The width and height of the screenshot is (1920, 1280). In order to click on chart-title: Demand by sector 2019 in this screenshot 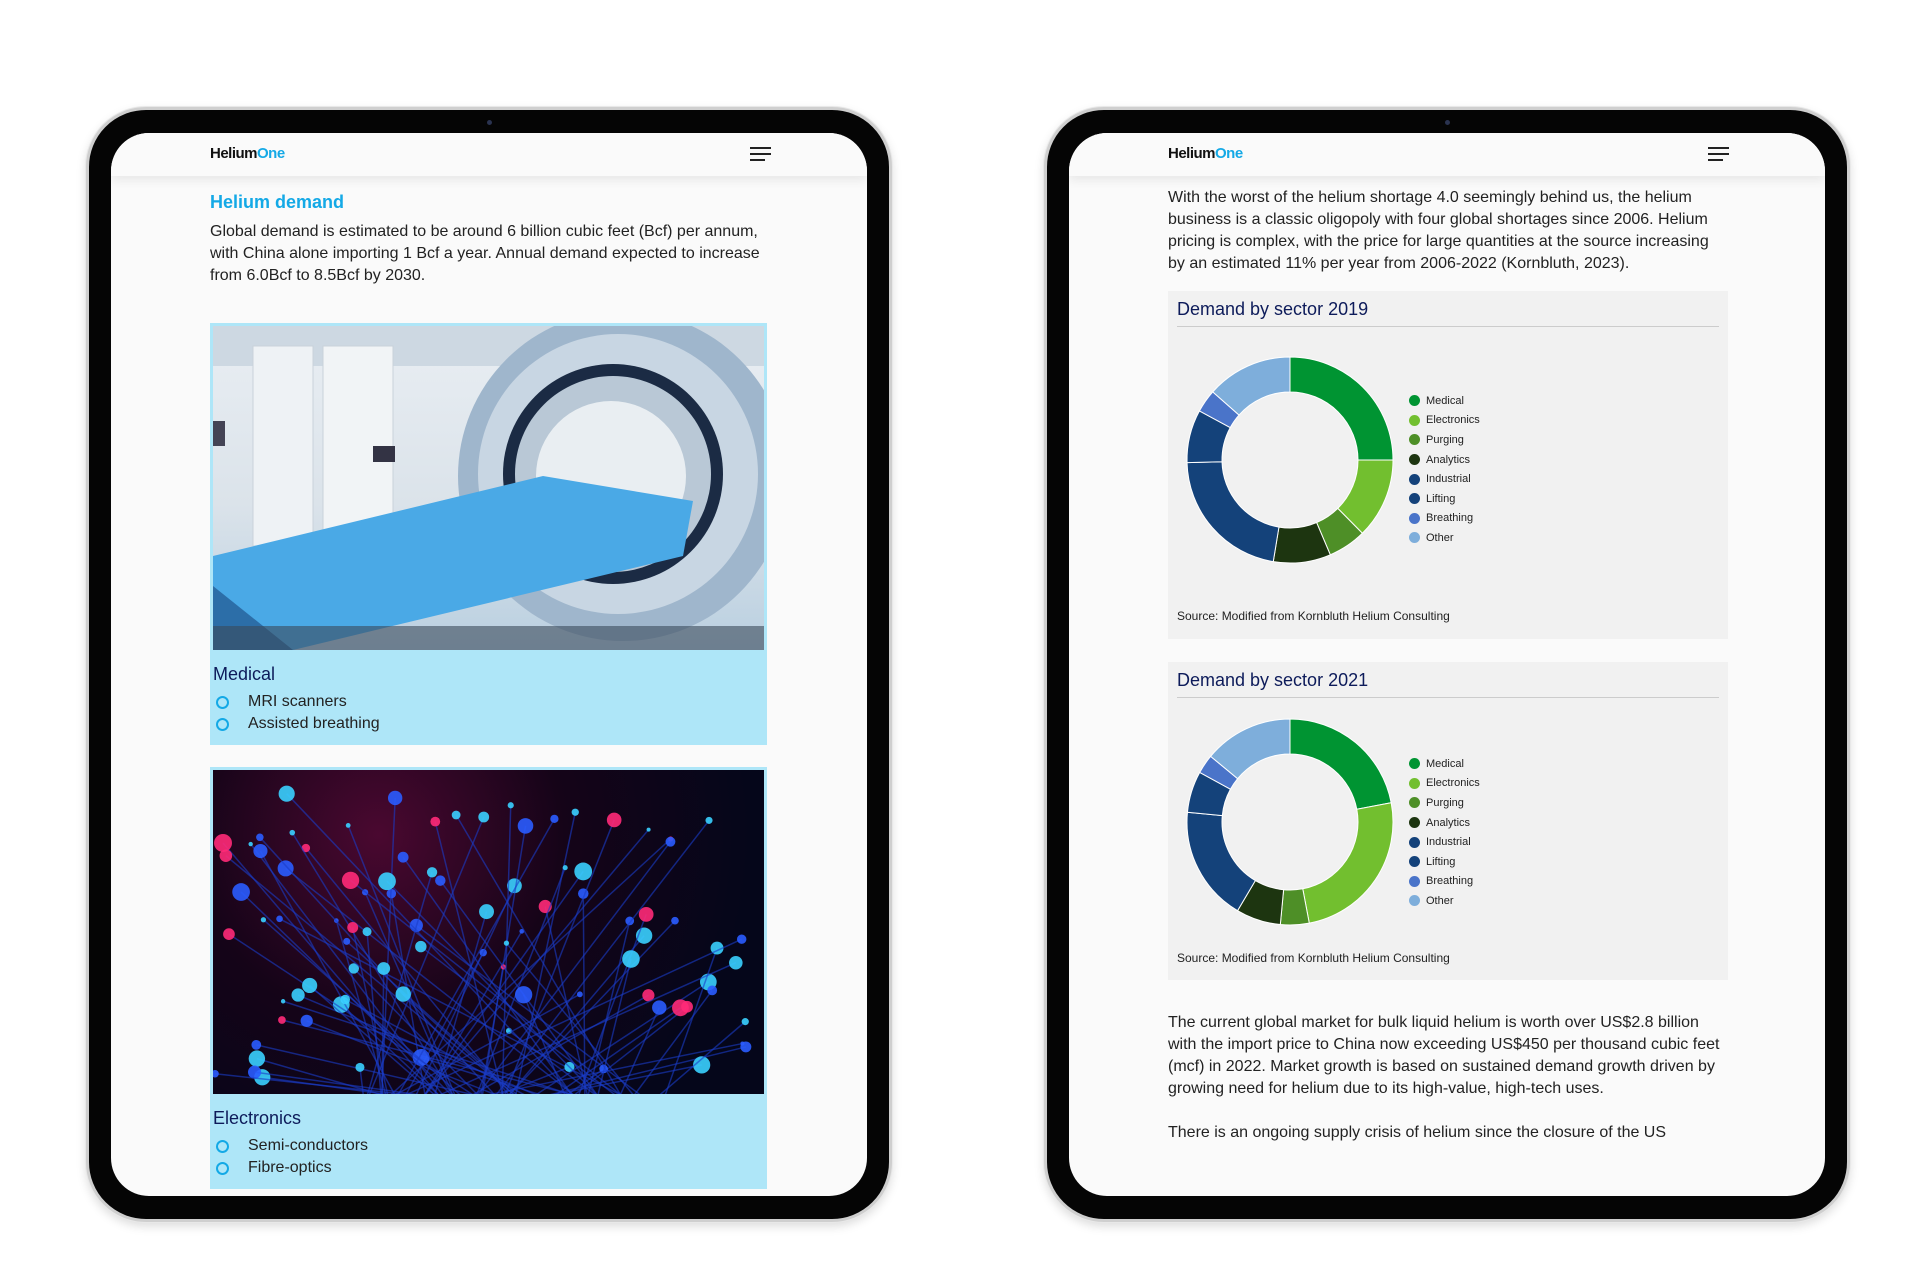, I will do `click(1448, 313)`.